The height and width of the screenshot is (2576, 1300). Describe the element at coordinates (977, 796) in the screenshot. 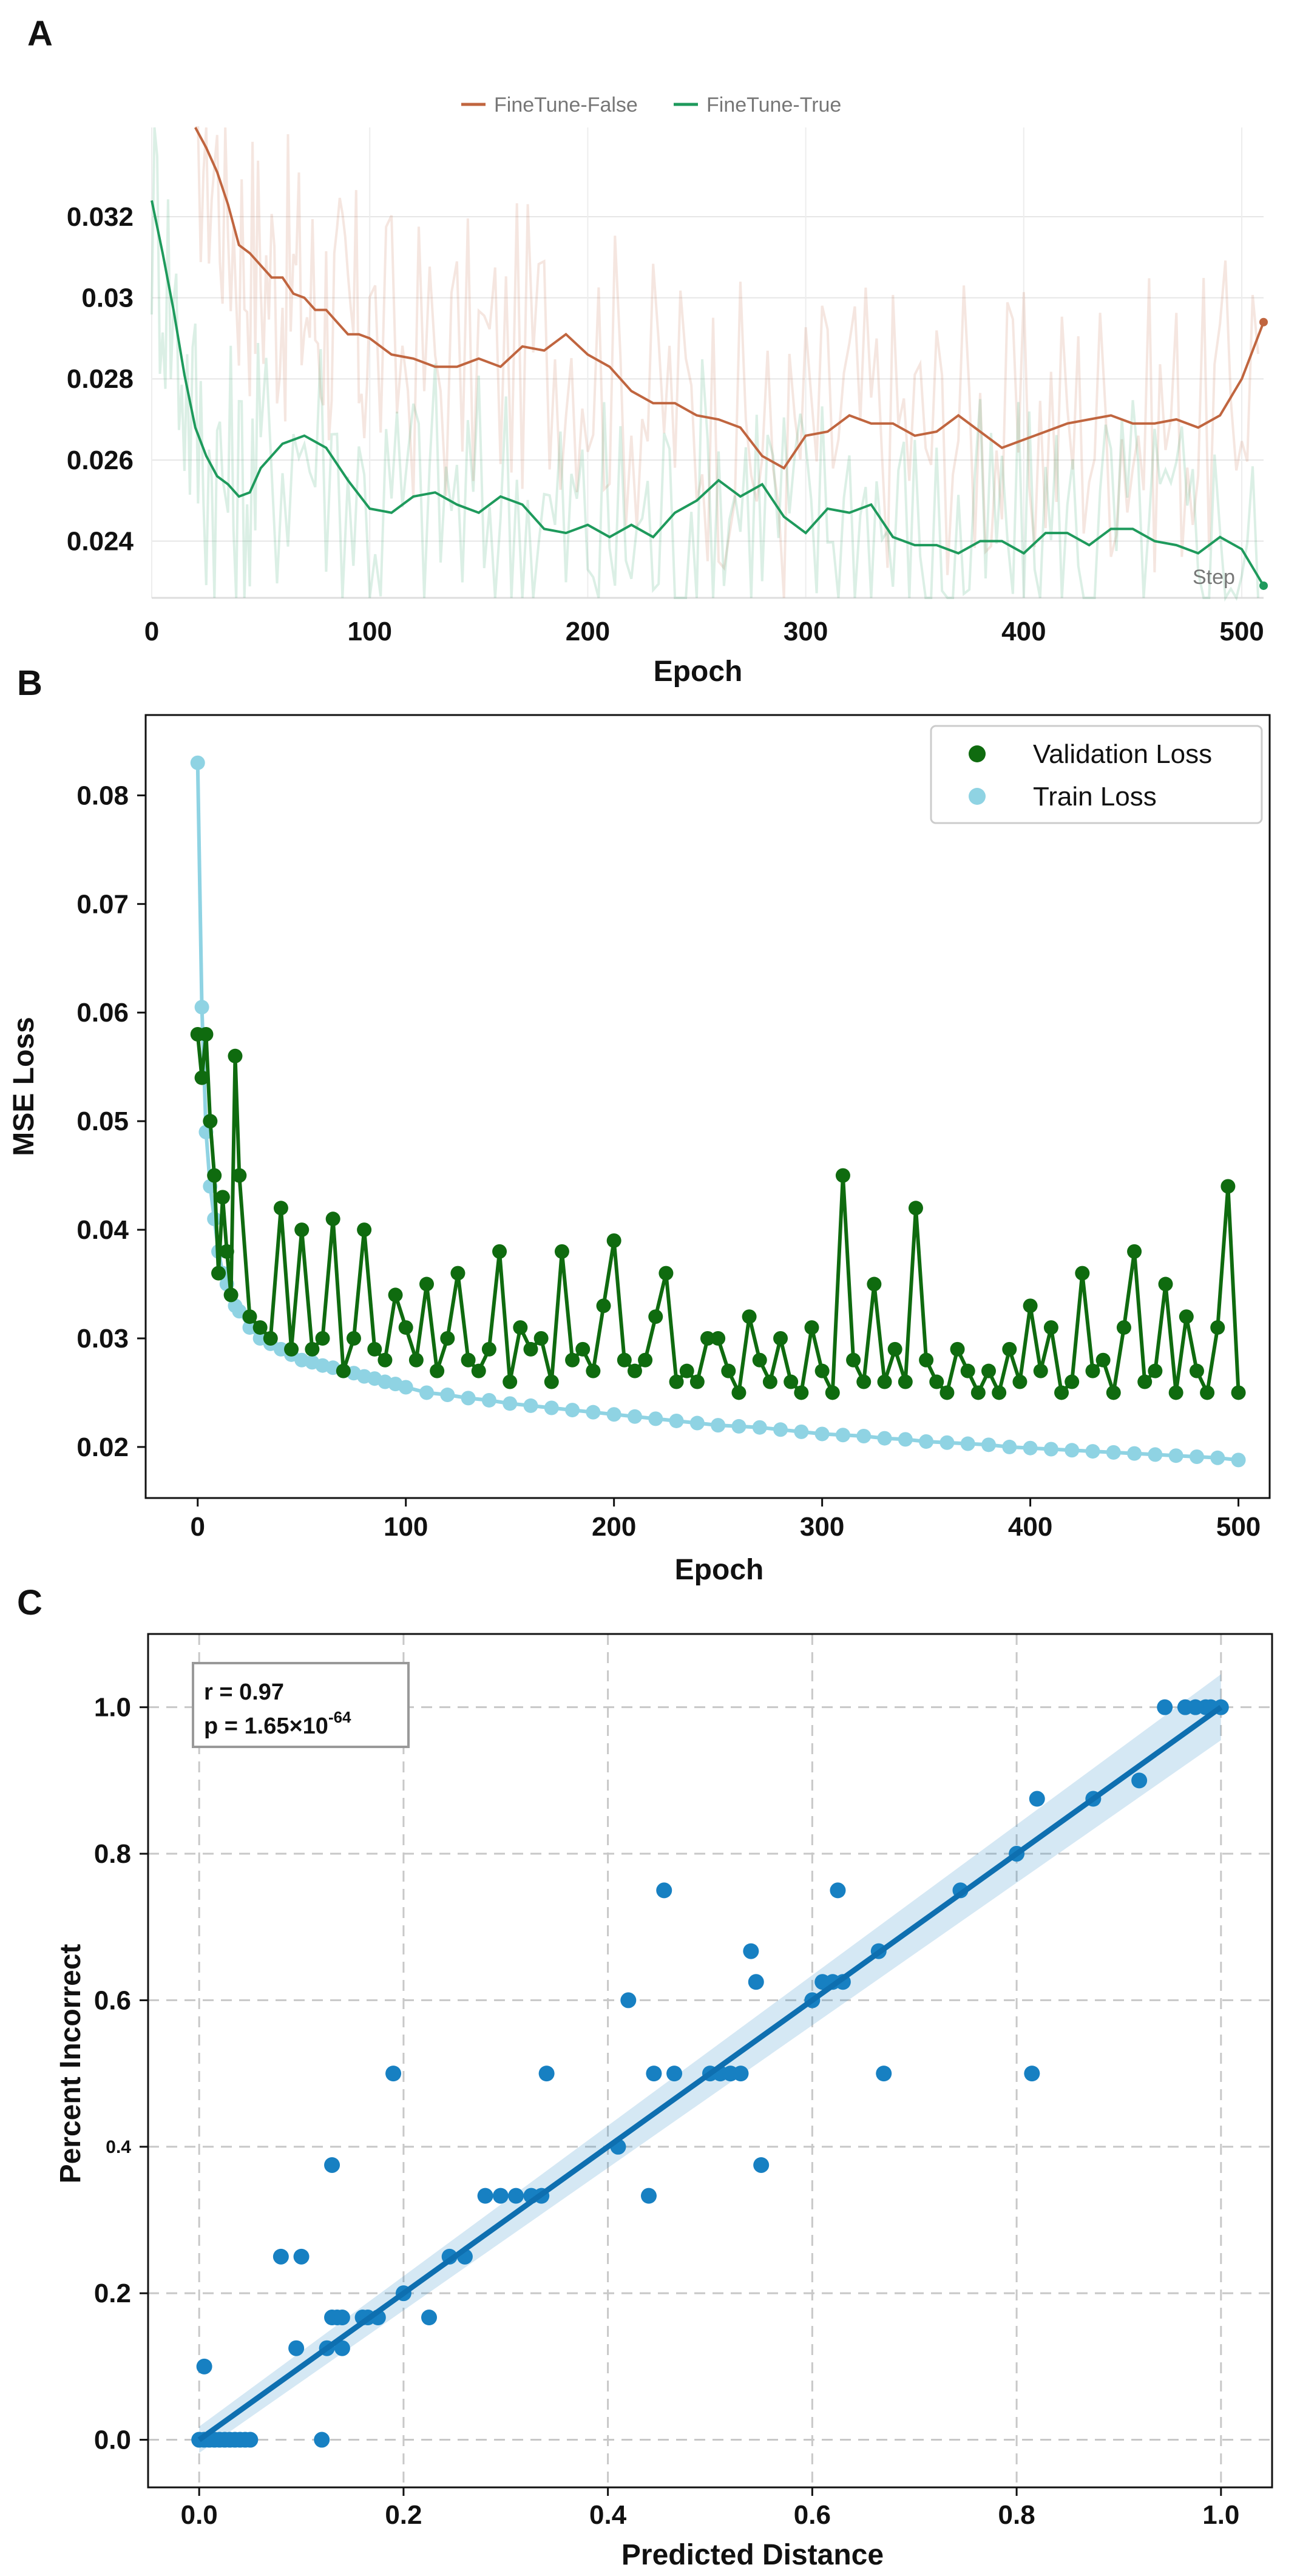

I see `legend-marker-train-loss` at that location.